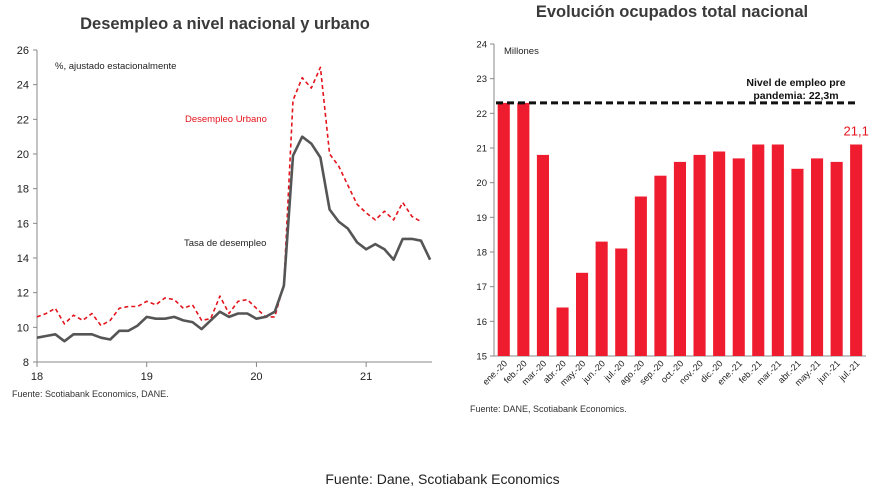 This screenshot has width=885, height=496. What do you see at coordinates (672, 12) in the screenshot?
I see `chart-title: Evolución ocupados total nacional` at bounding box center [672, 12].